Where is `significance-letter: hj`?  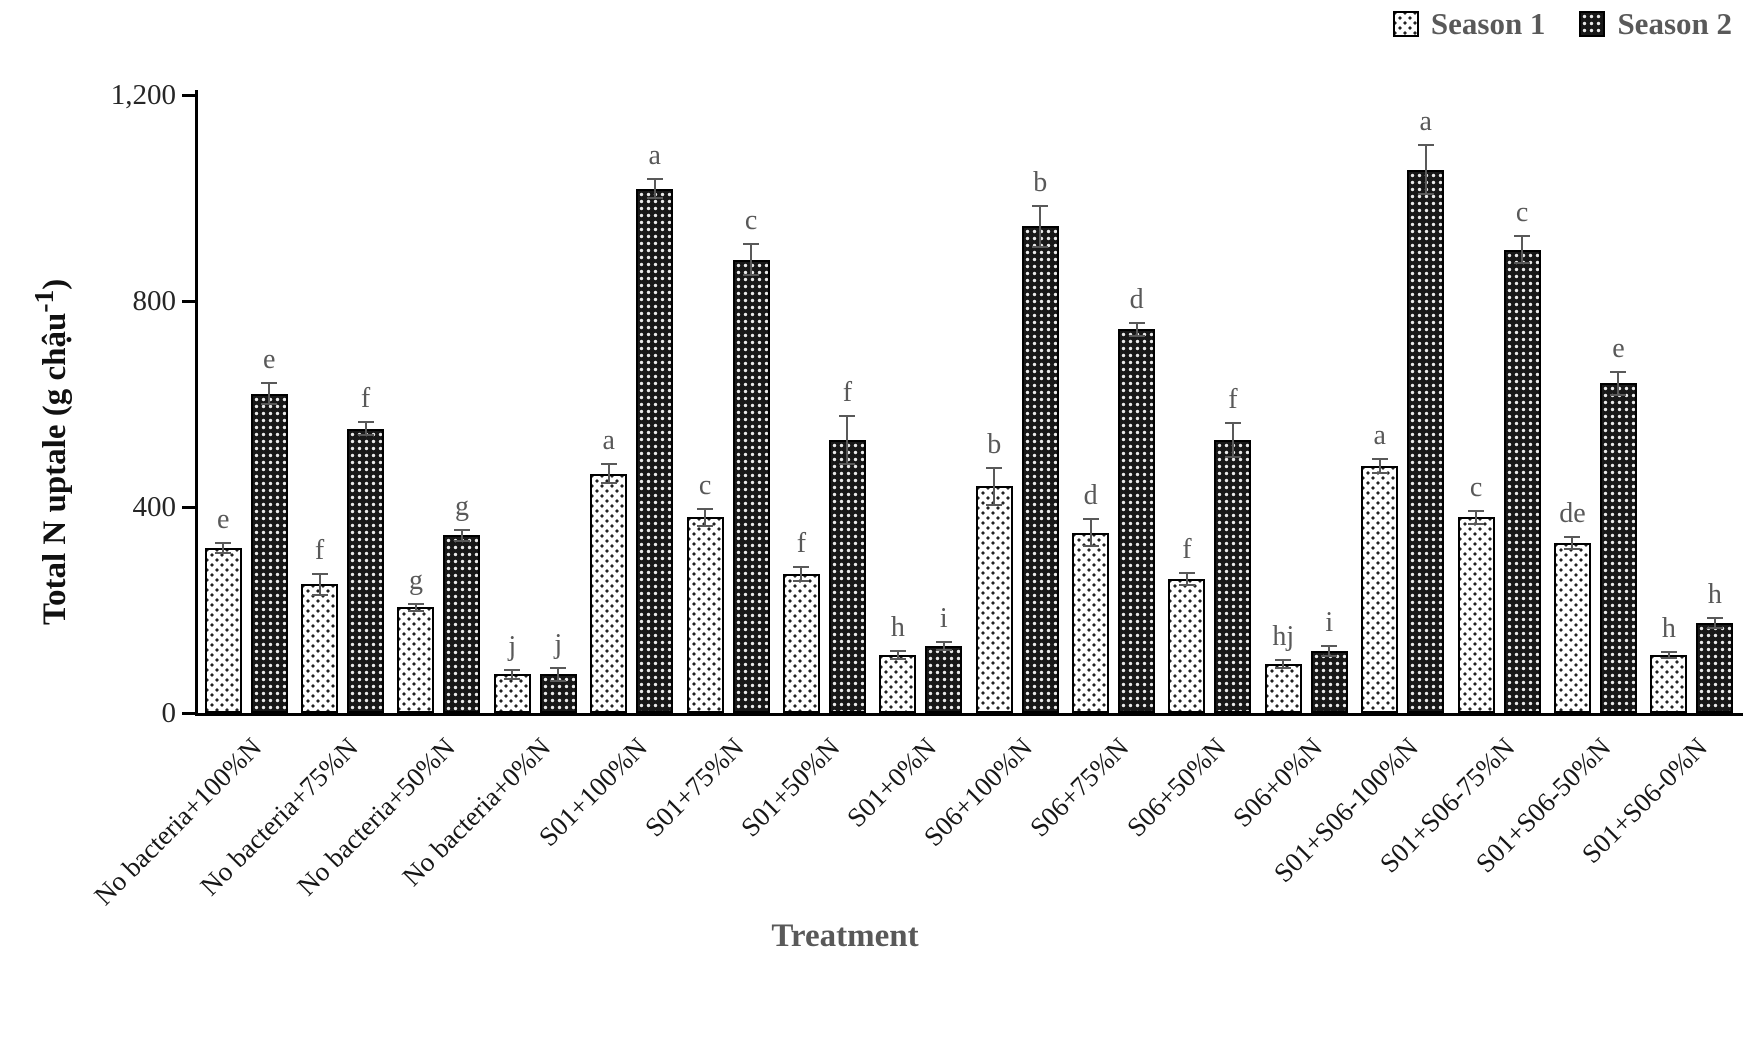
significance-letter: hj is located at coordinates (1283, 636).